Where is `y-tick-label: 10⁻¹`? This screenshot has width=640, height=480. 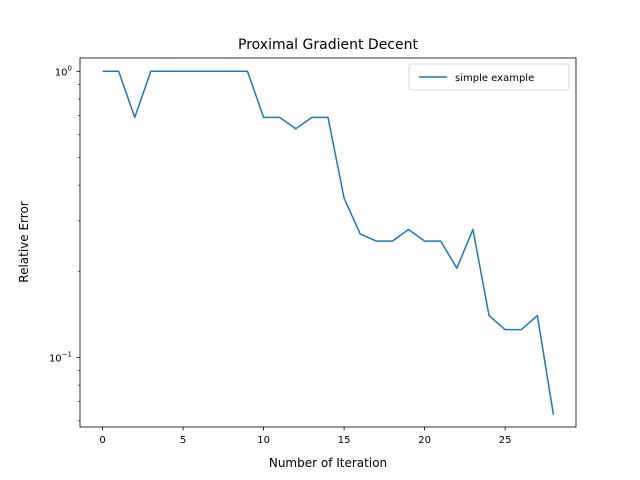
y-tick-label: 10⁻¹ is located at coordinates (60, 357).